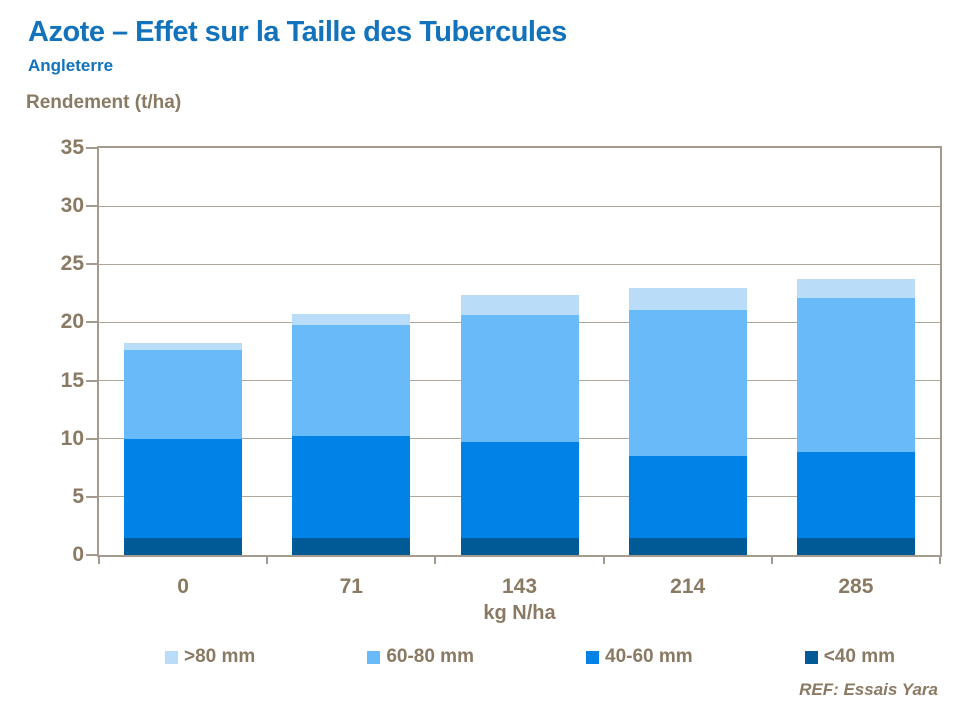 This screenshot has height=720, width=960. Describe the element at coordinates (220, 656) in the screenshot. I see `legend-label: >80 mm` at that location.